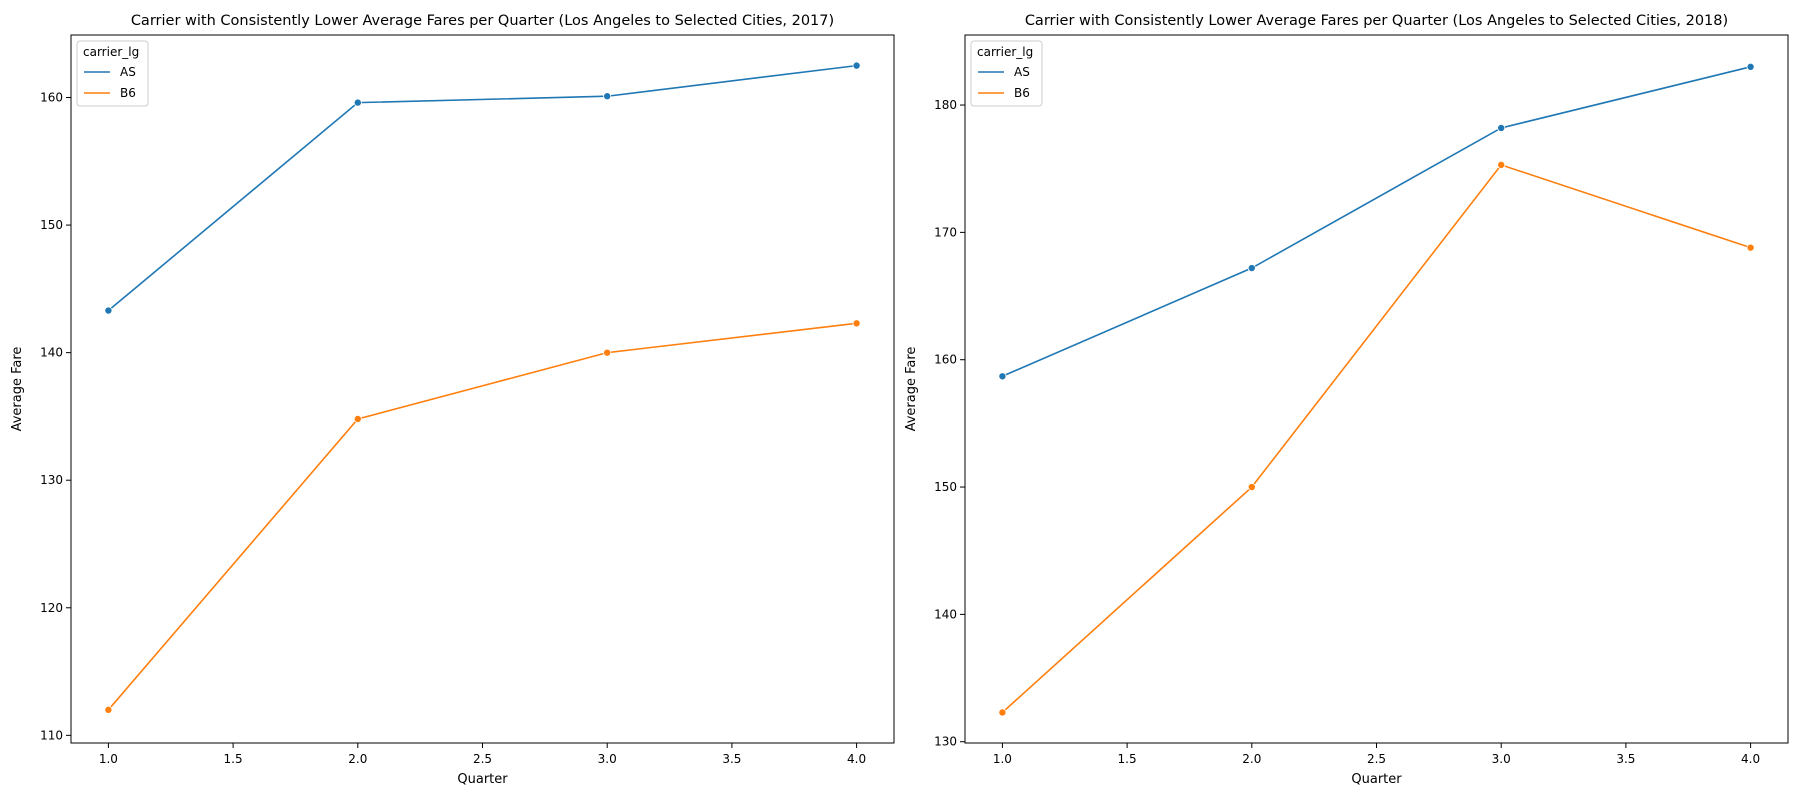 The height and width of the screenshot is (800, 1800). What do you see at coordinates (51, 735) in the screenshot?
I see `y-tick-label: 110` at bounding box center [51, 735].